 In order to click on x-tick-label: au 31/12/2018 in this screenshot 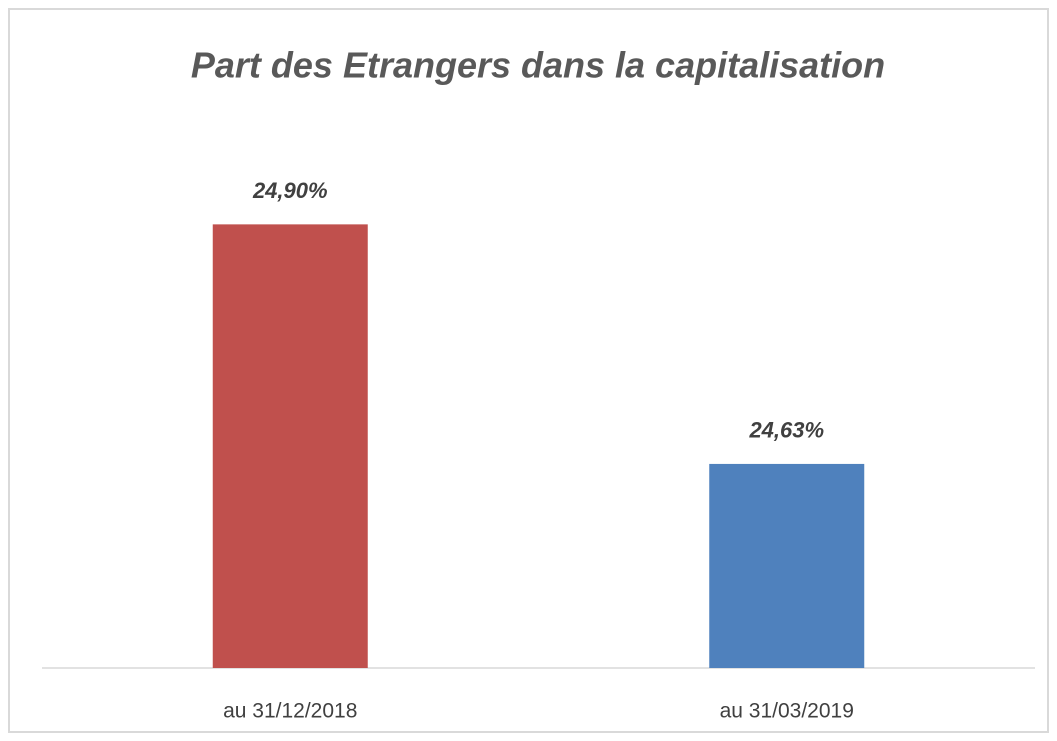, I will do `click(290, 711)`.